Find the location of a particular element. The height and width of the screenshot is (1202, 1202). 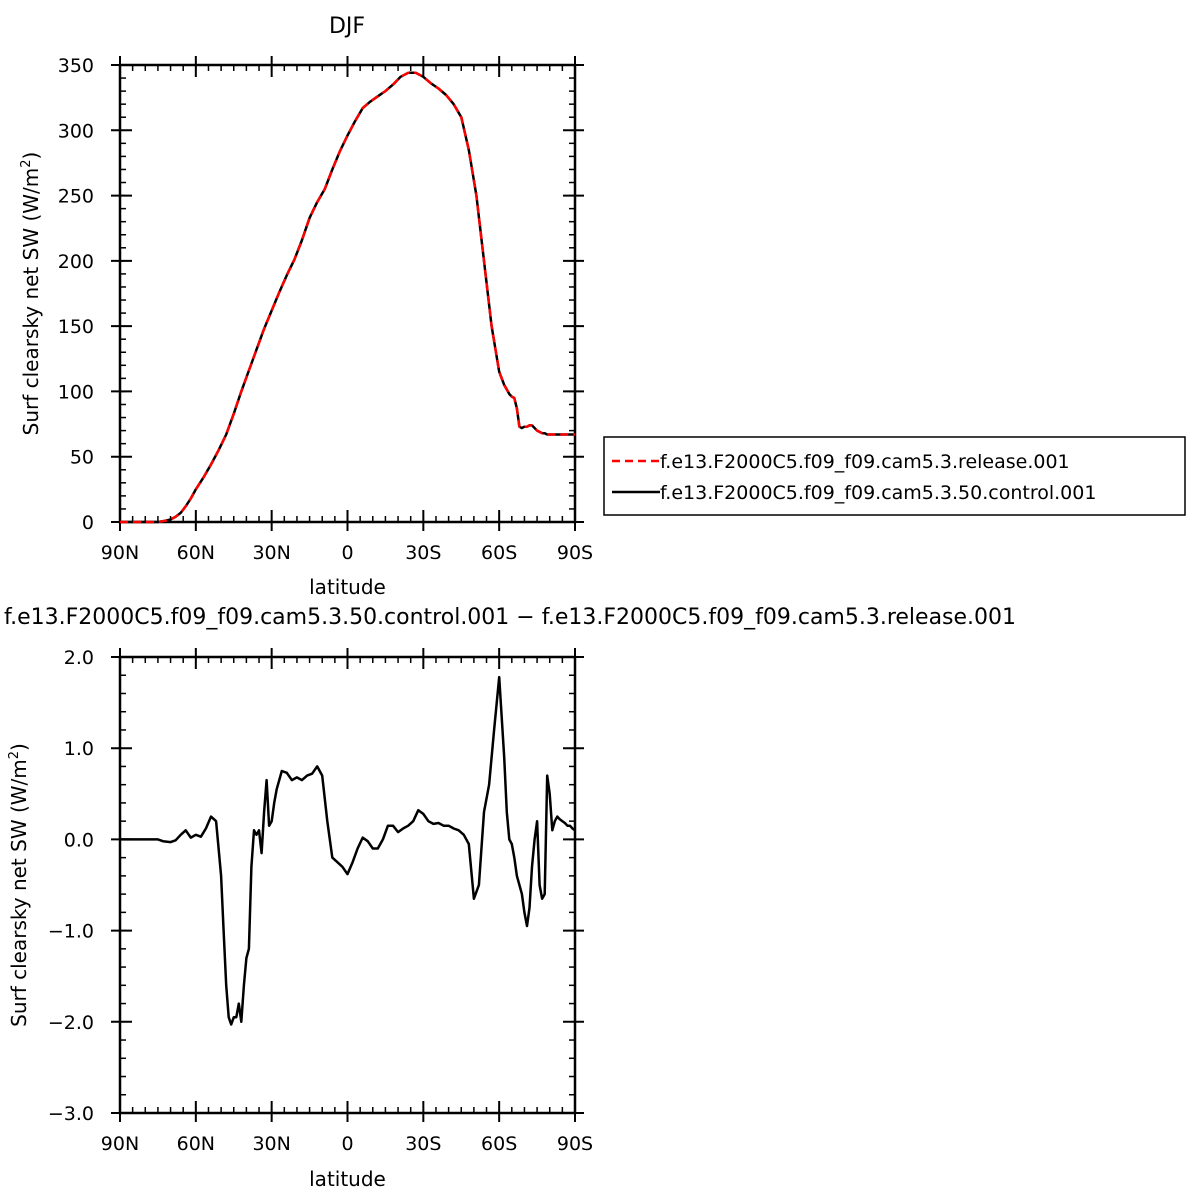

chart-title: DJF is located at coordinates (347, 26).